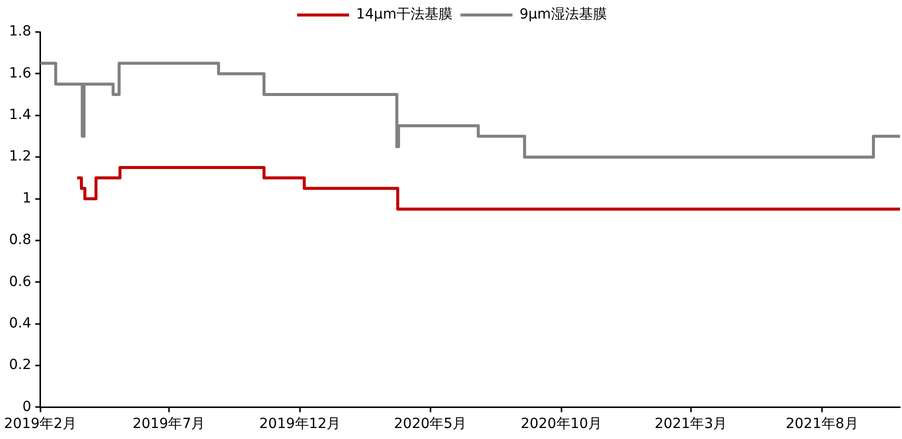  What do you see at coordinates (404, 14) in the screenshot?
I see `legend-label: 14μm干法基膜` at bounding box center [404, 14].